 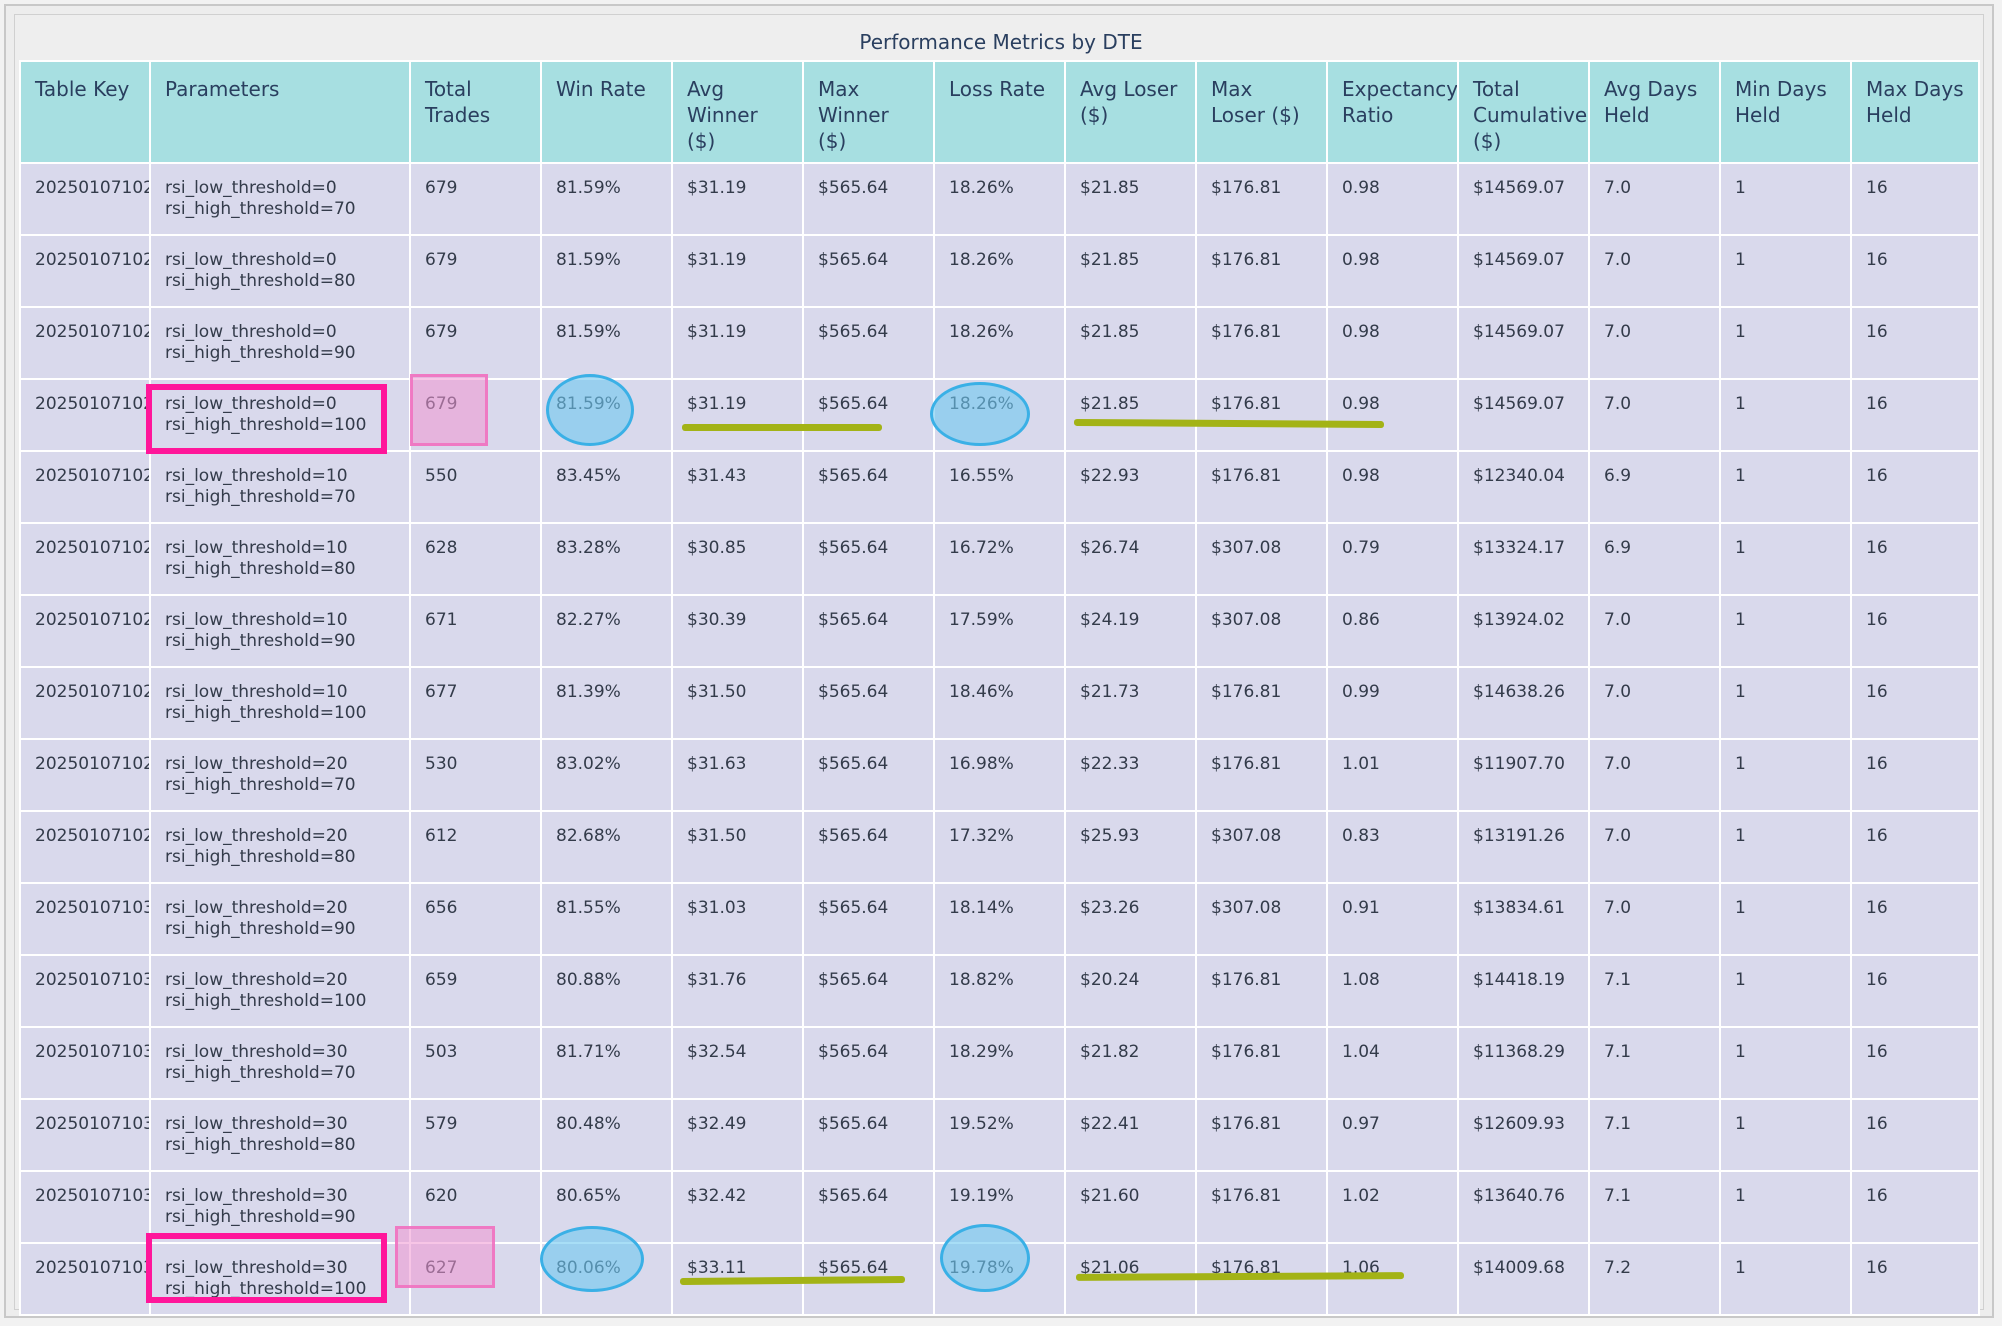 What do you see at coordinates (606, 559) in the screenshot?
I see `cell-win-rate: 83.28%` at bounding box center [606, 559].